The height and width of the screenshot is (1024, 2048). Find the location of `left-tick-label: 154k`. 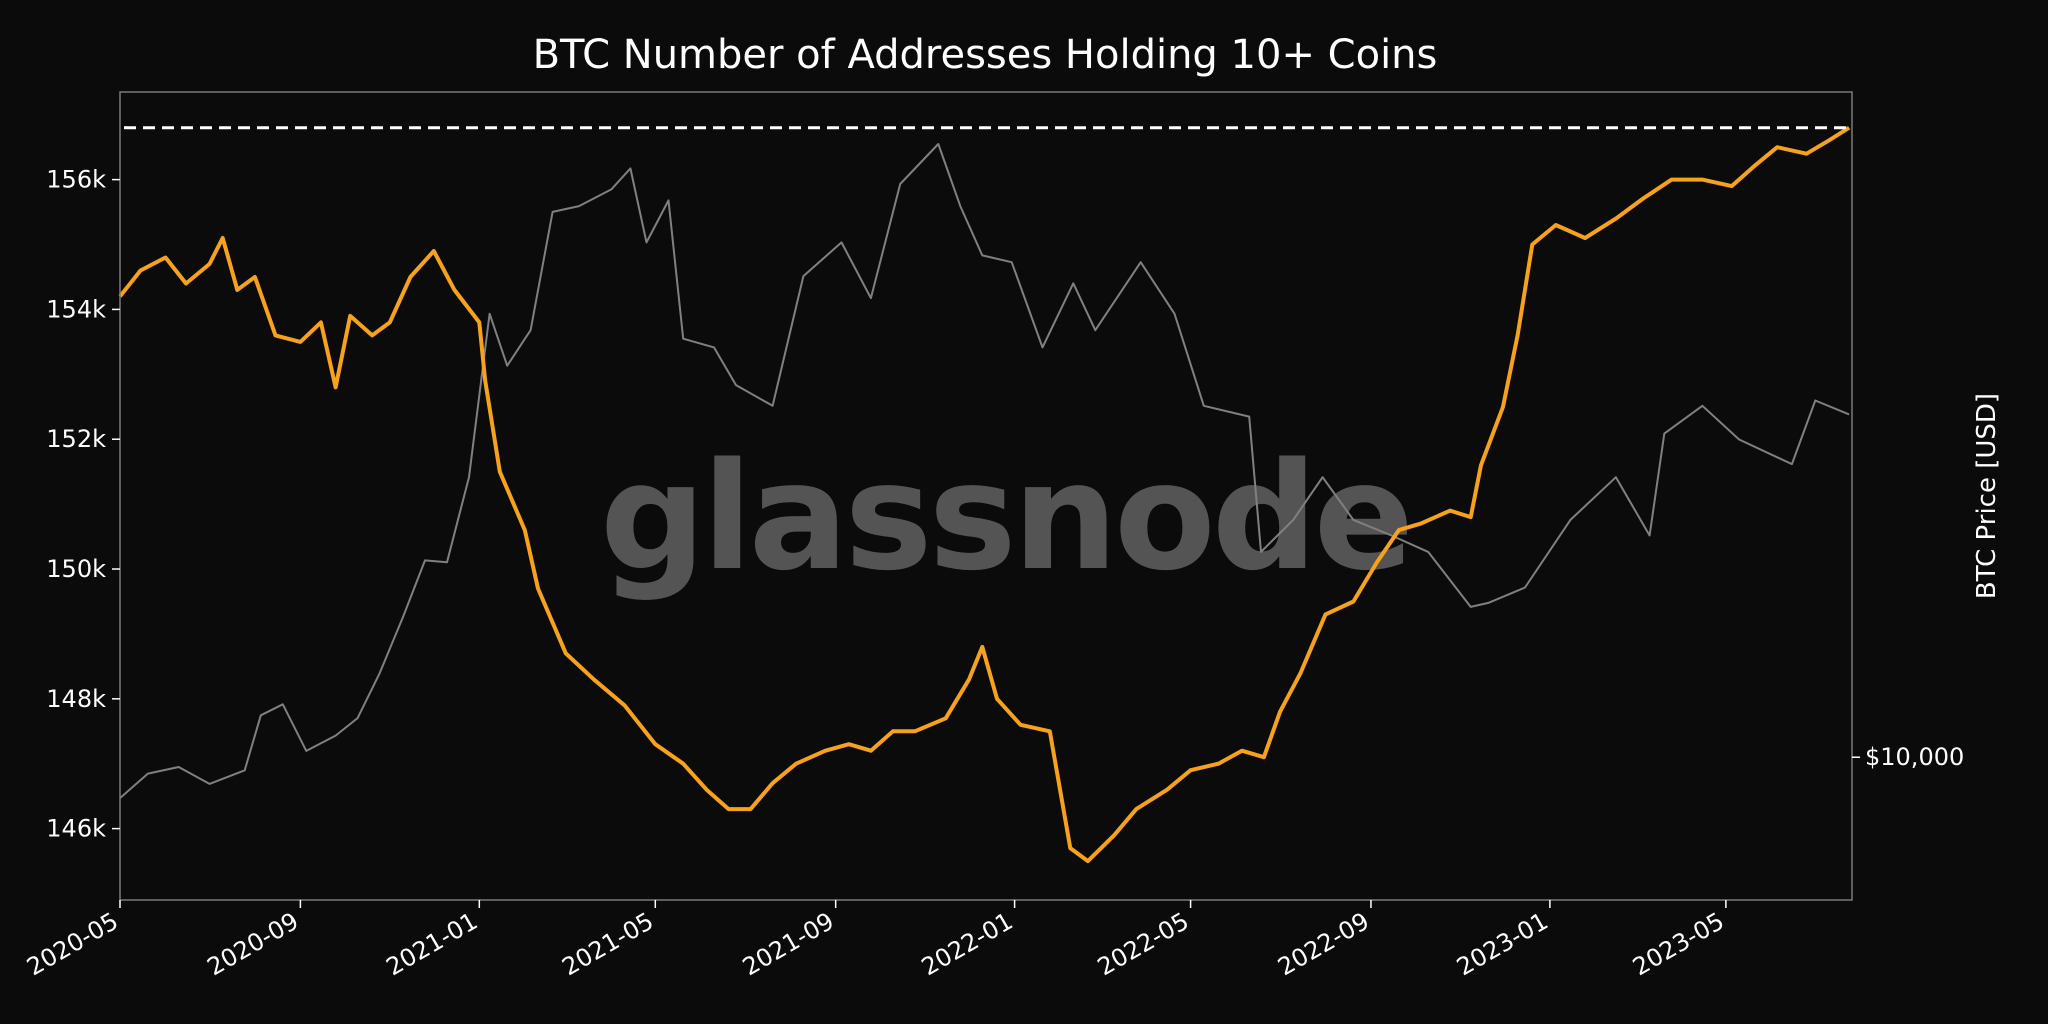

left-tick-label: 154k is located at coordinates (76, 309).